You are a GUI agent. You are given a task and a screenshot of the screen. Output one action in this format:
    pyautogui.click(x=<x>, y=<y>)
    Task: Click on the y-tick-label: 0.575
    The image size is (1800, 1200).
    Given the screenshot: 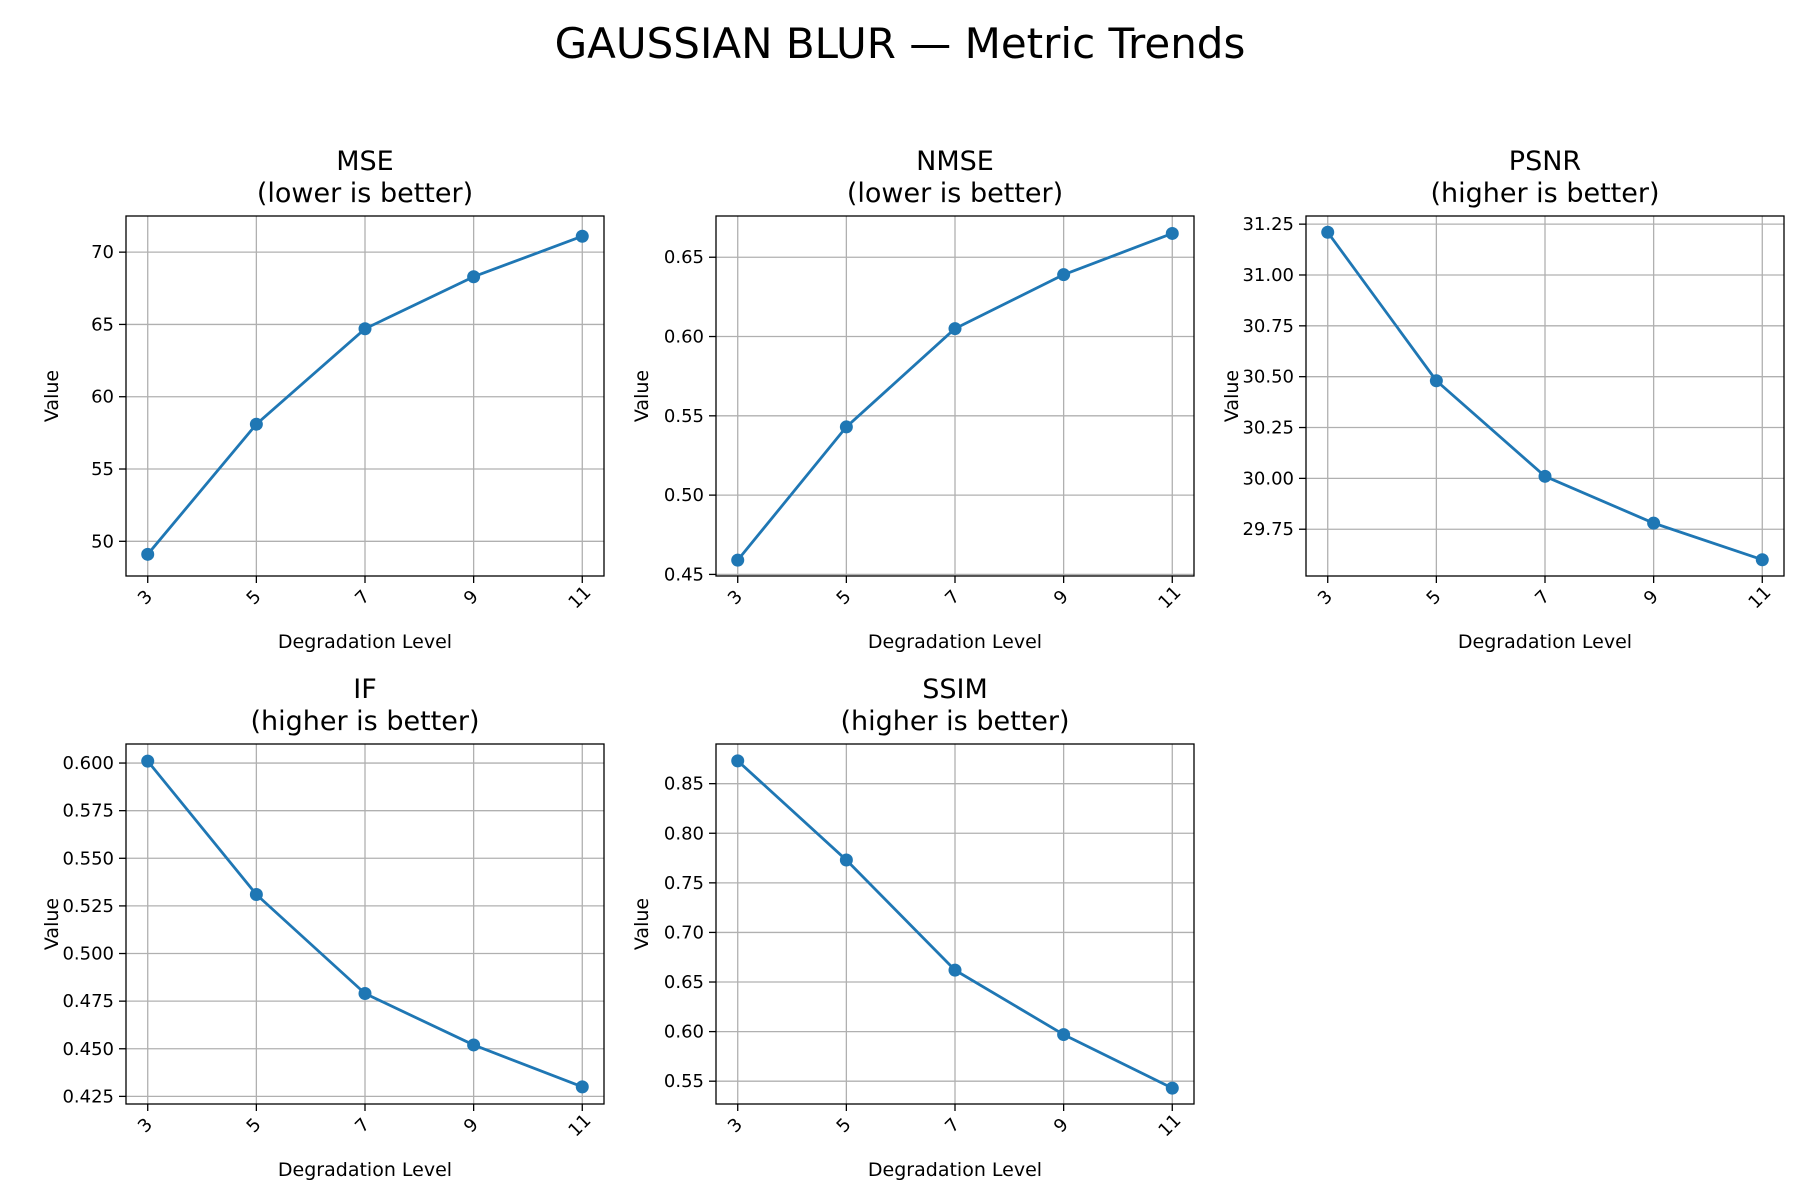 What is the action you would take?
    pyautogui.click(x=88, y=811)
    